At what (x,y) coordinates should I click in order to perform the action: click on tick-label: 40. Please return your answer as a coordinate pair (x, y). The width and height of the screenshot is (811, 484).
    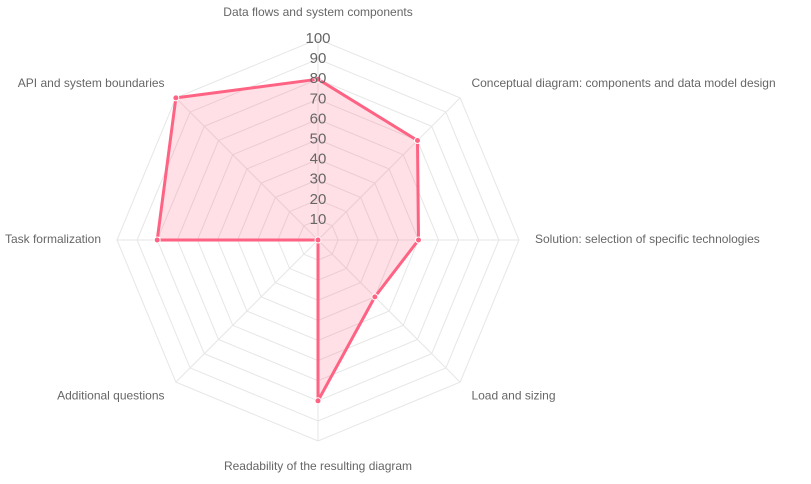
    Looking at the image, I should click on (318, 159).